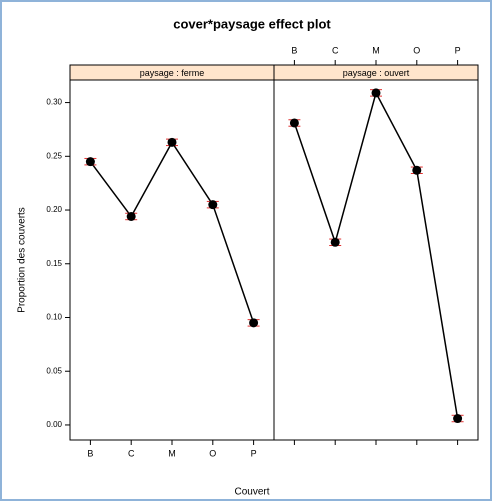 The width and height of the screenshot is (496, 502). What do you see at coordinates (54, 424) in the screenshot?
I see `y-tick-label: 0.00` at bounding box center [54, 424].